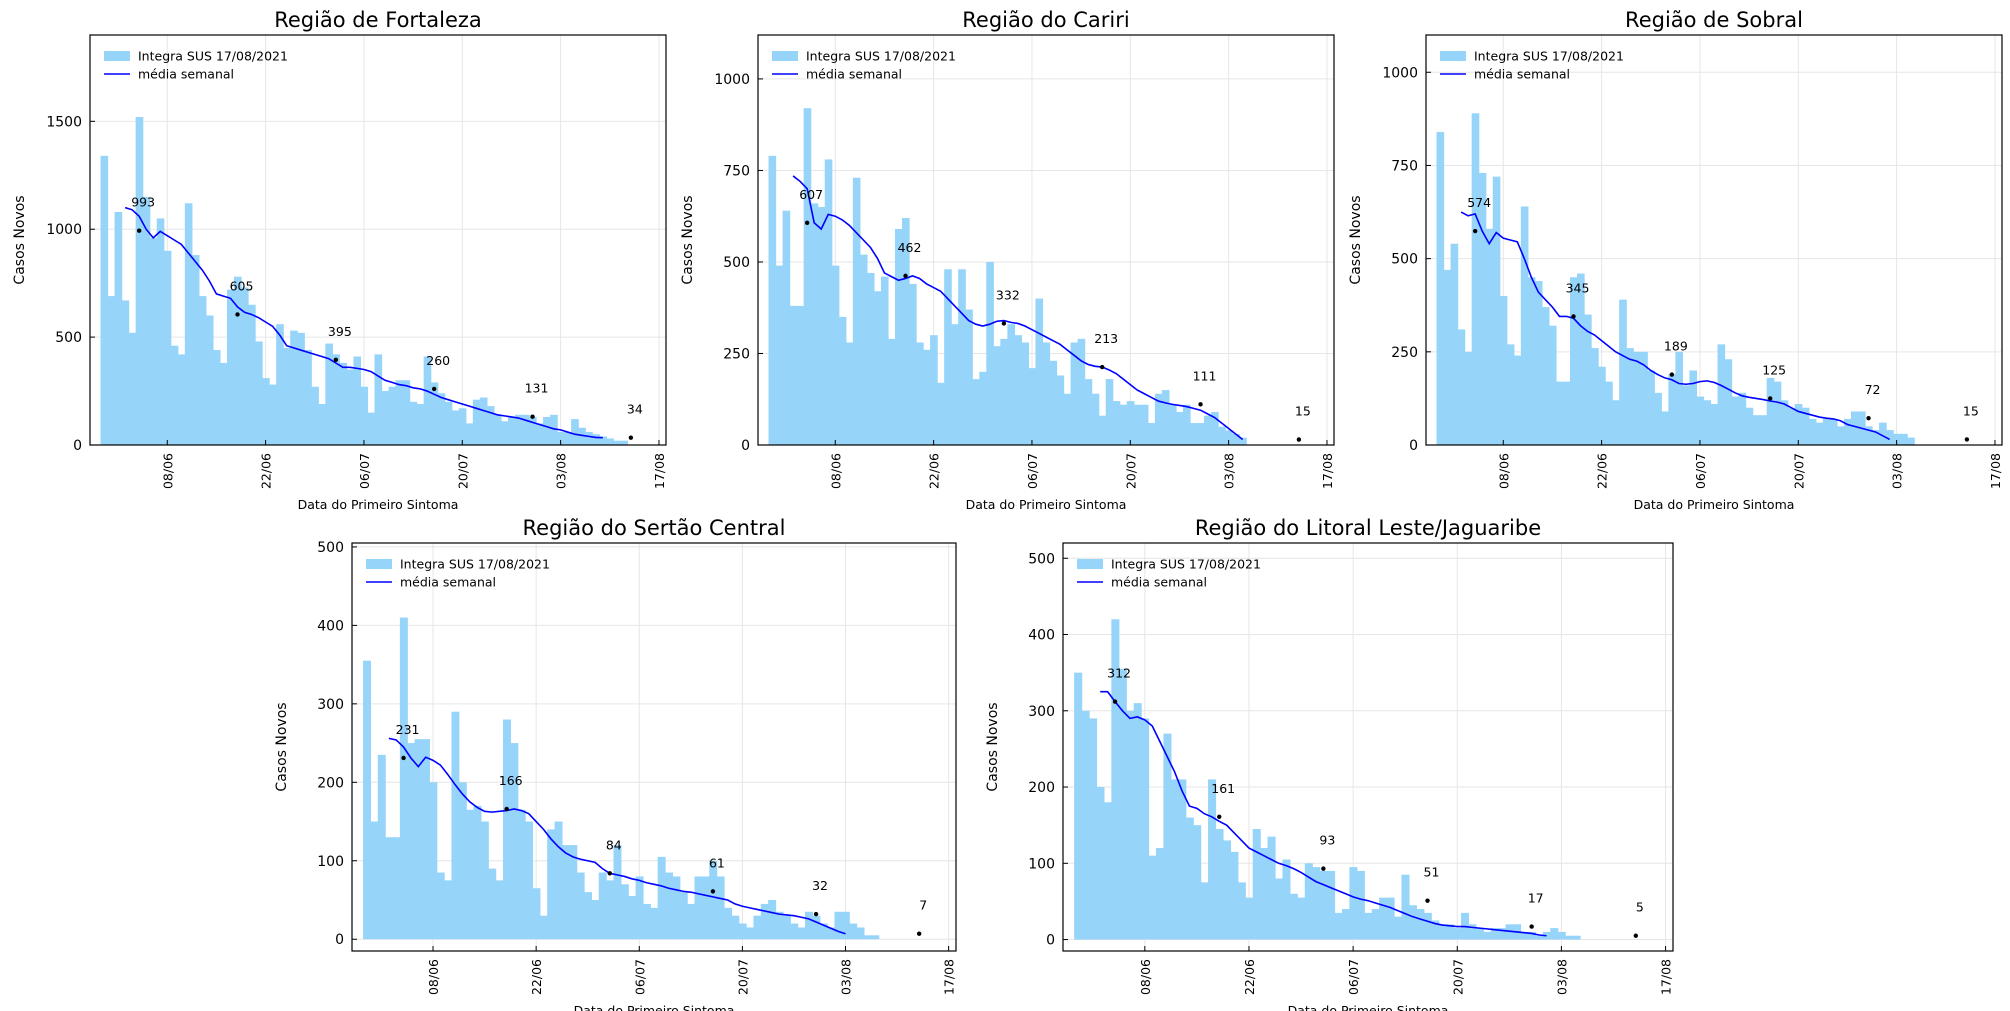  What do you see at coordinates (1368, 528) in the screenshot?
I see `chart-title: Região do Litoral Leste/Jaguaribe` at bounding box center [1368, 528].